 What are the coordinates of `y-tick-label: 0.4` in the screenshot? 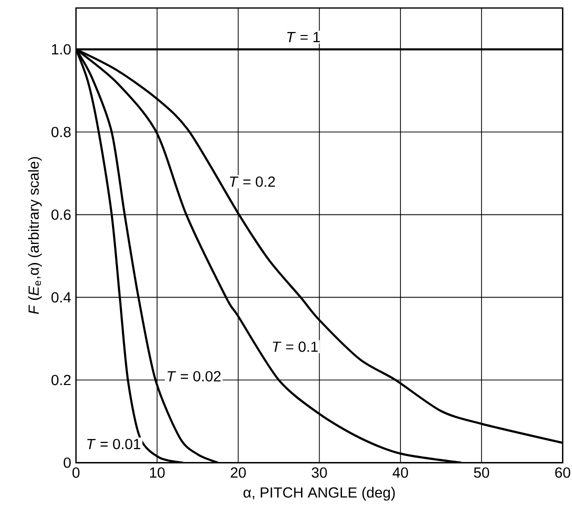 It's located at (61, 297).